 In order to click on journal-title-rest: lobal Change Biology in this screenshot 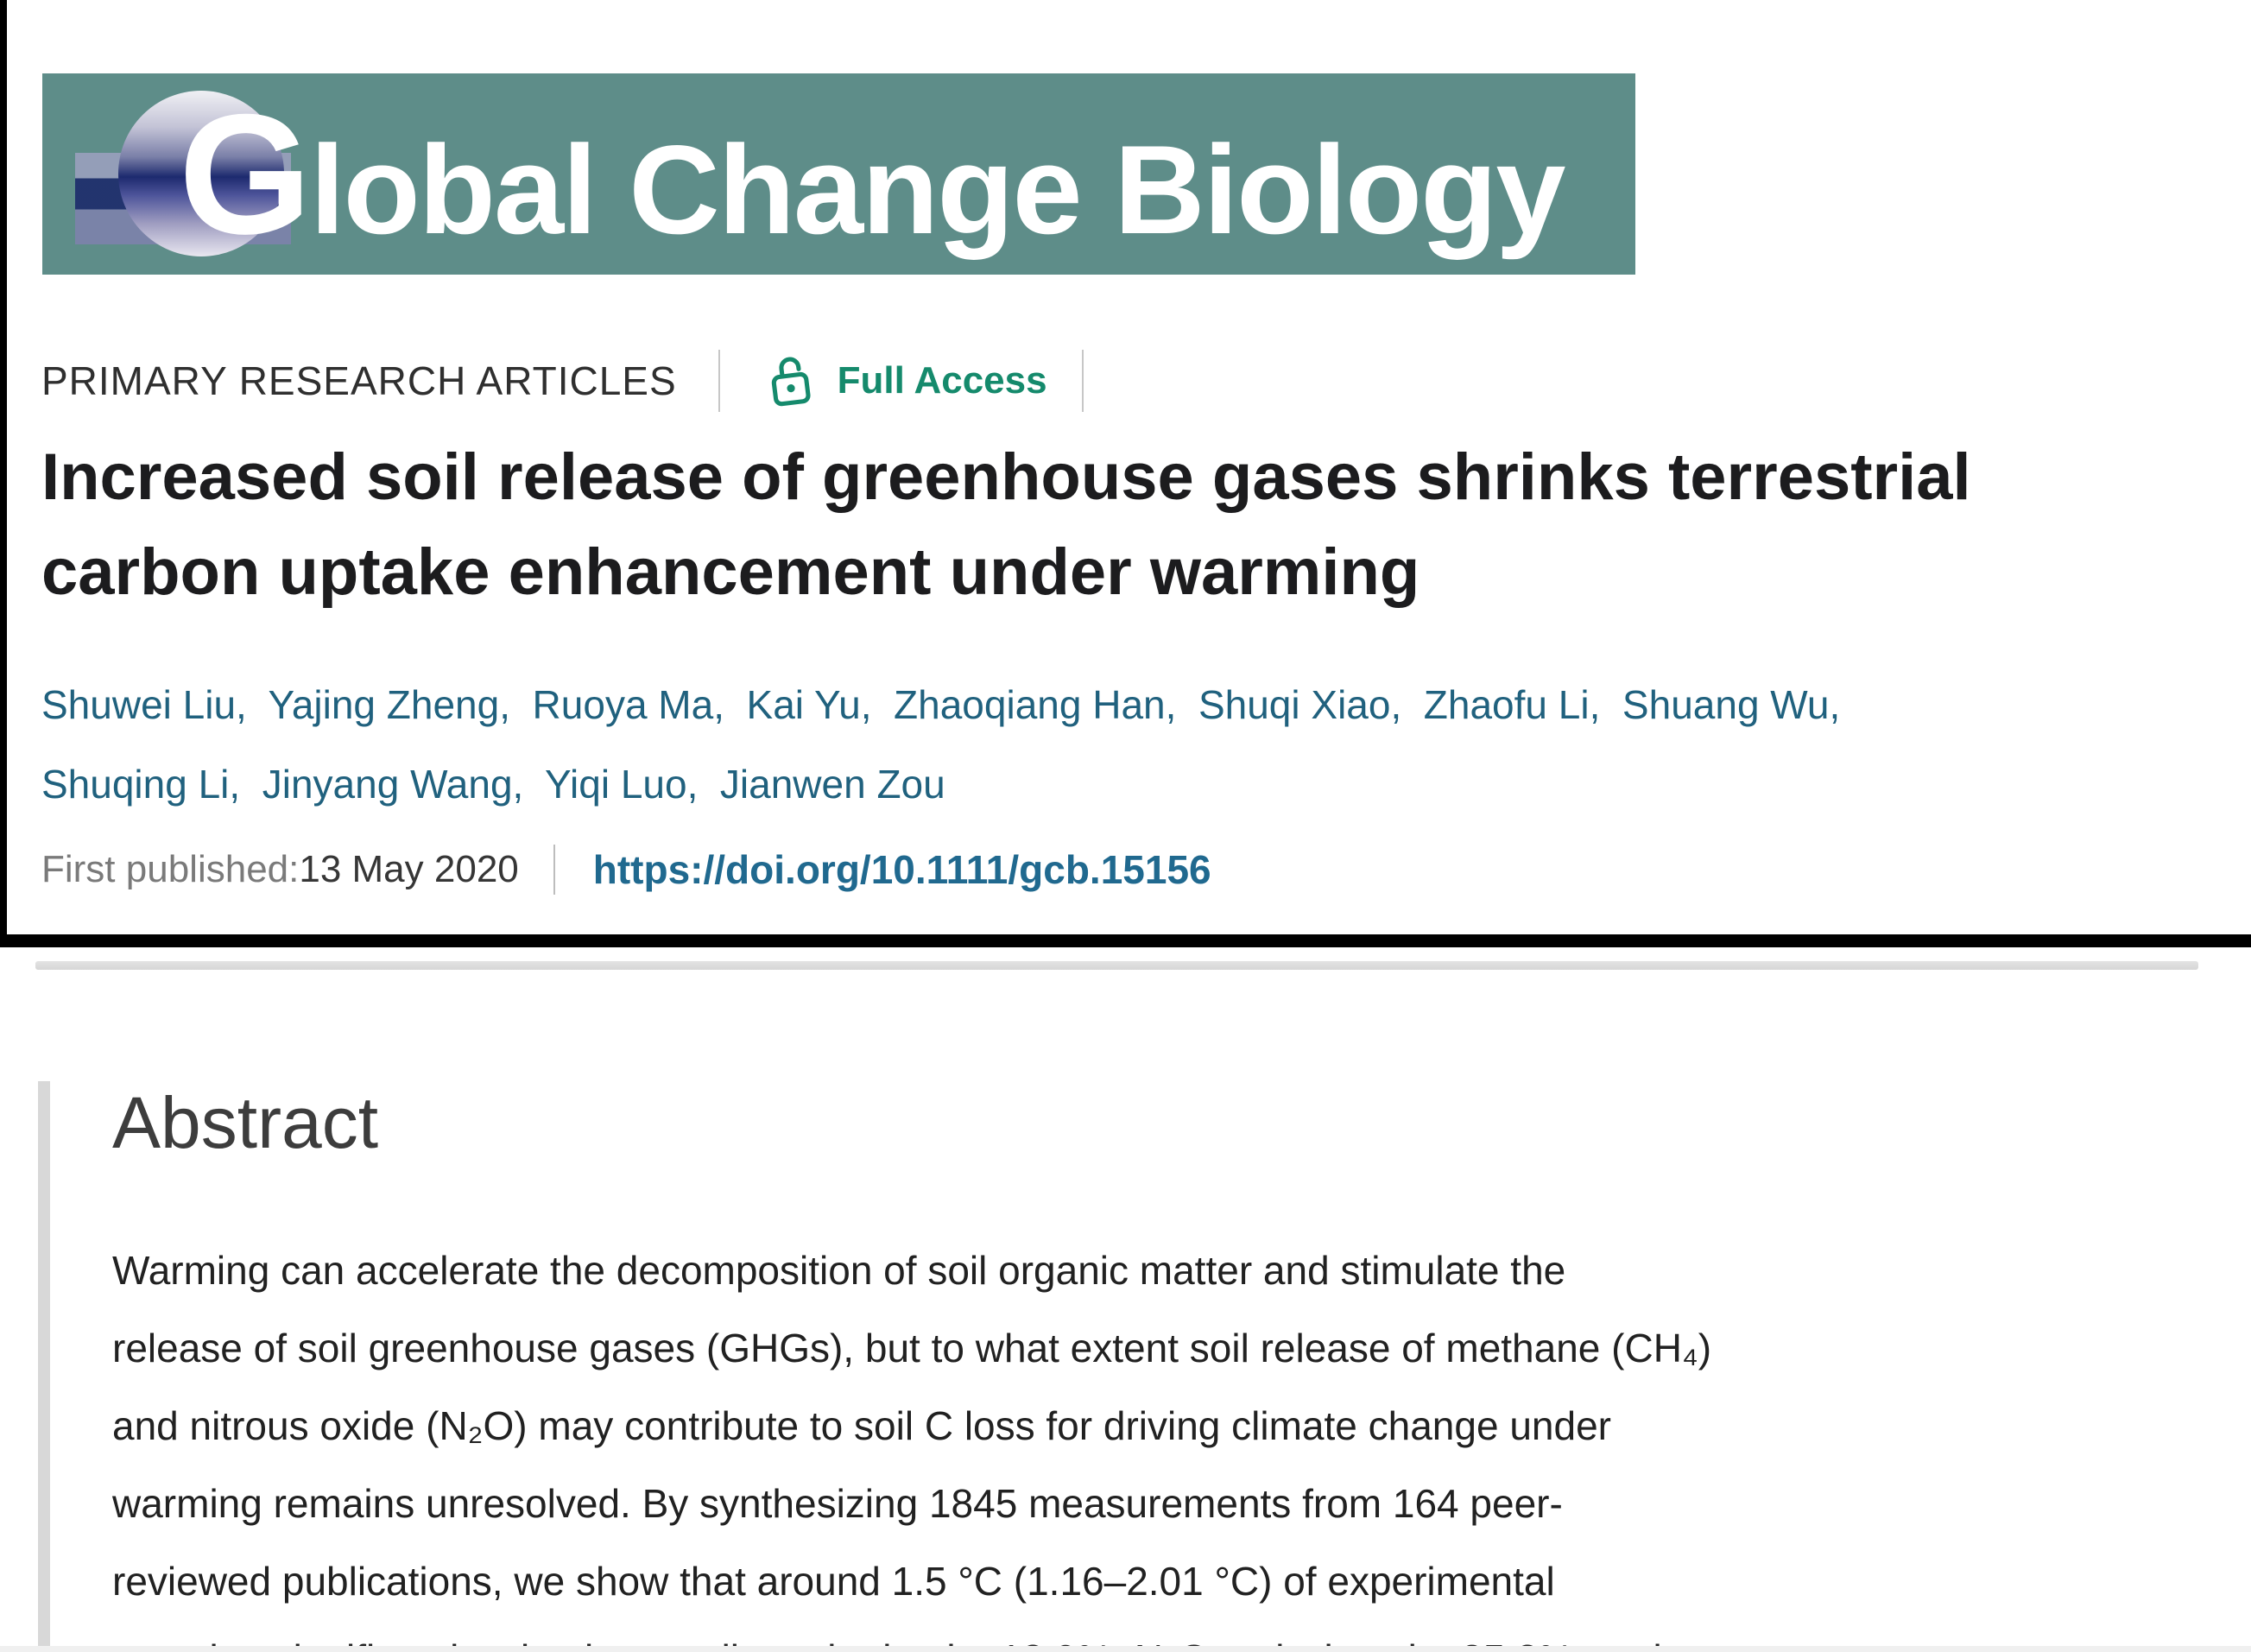, I will do `click(938, 189)`.